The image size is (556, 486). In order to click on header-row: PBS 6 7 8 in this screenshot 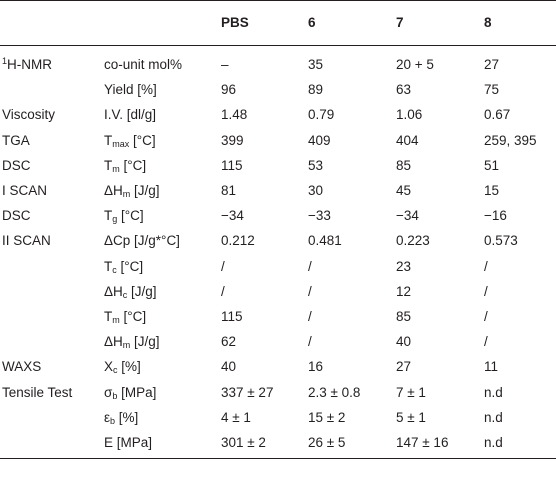, I will do `click(278, 23)`.